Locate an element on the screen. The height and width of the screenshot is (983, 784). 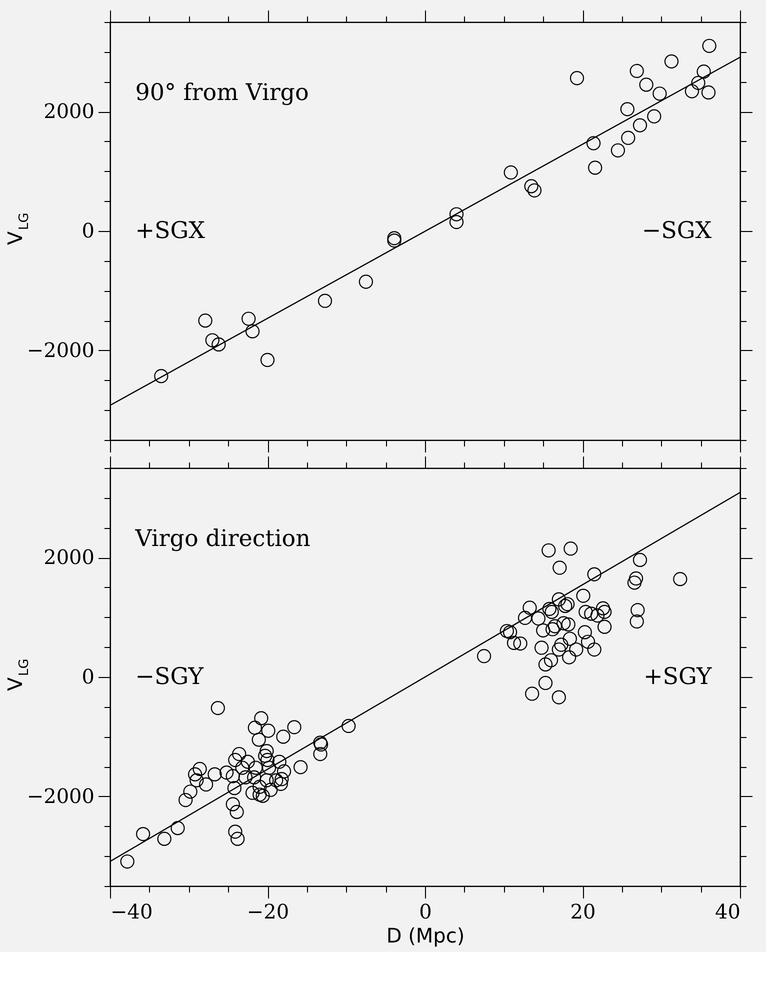
x-tick-label: 40 is located at coordinates (727, 912).